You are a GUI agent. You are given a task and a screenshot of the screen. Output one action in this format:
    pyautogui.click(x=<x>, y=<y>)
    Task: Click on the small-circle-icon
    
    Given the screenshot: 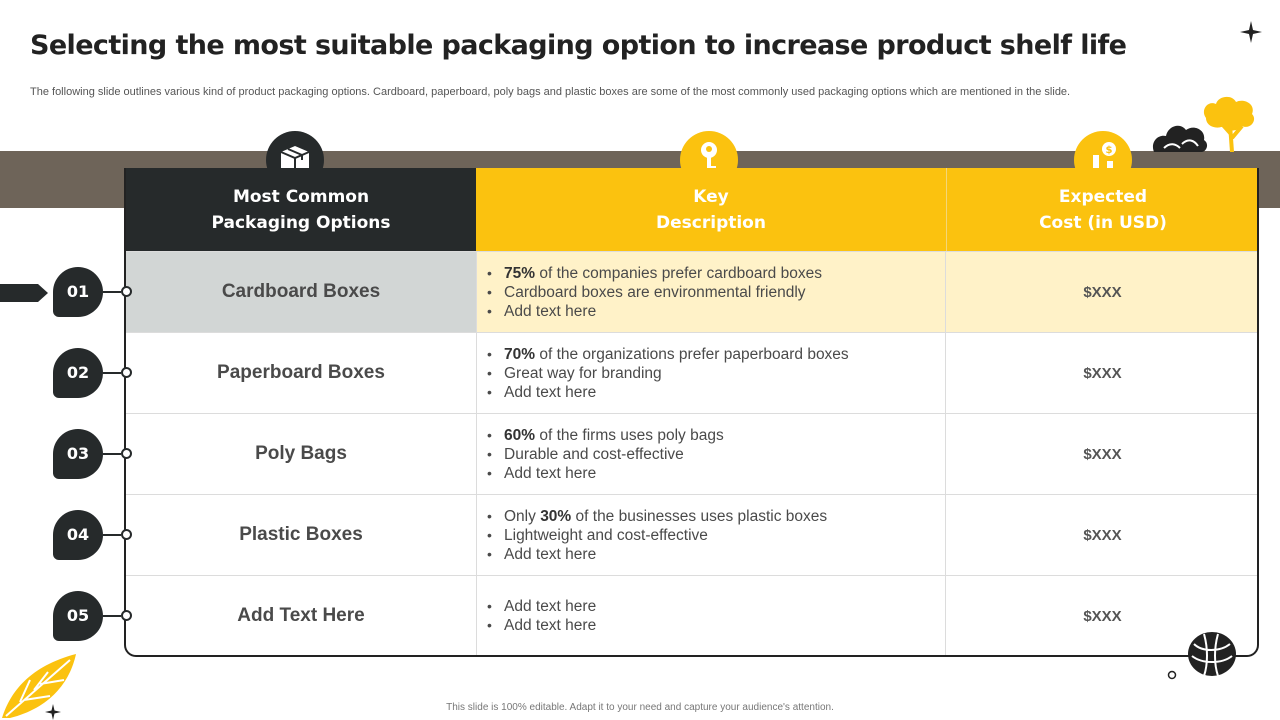 What is the action you would take?
    pyautogui.click(x=1172, y=675)
    